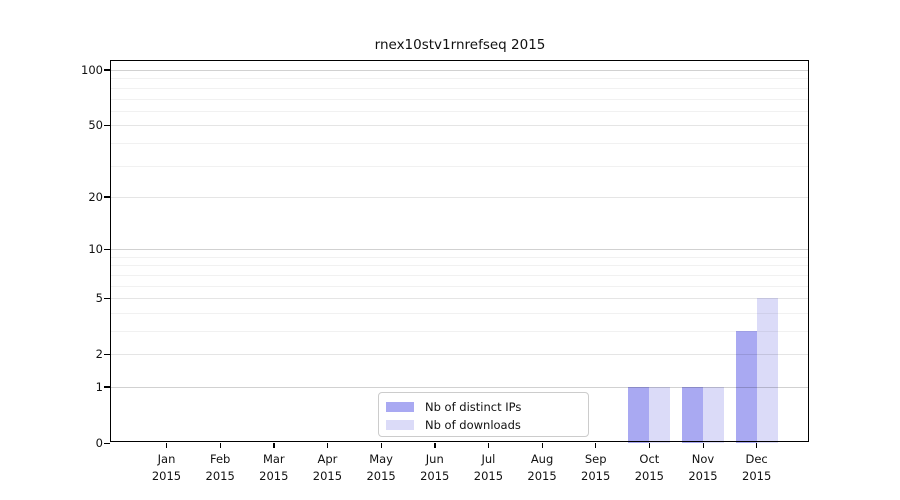 The height and width of the screenshot is (500, 900). Describe the element at coordinates (167, 445) in the screenshot. I see `x-tick-mark-jan` at that location.